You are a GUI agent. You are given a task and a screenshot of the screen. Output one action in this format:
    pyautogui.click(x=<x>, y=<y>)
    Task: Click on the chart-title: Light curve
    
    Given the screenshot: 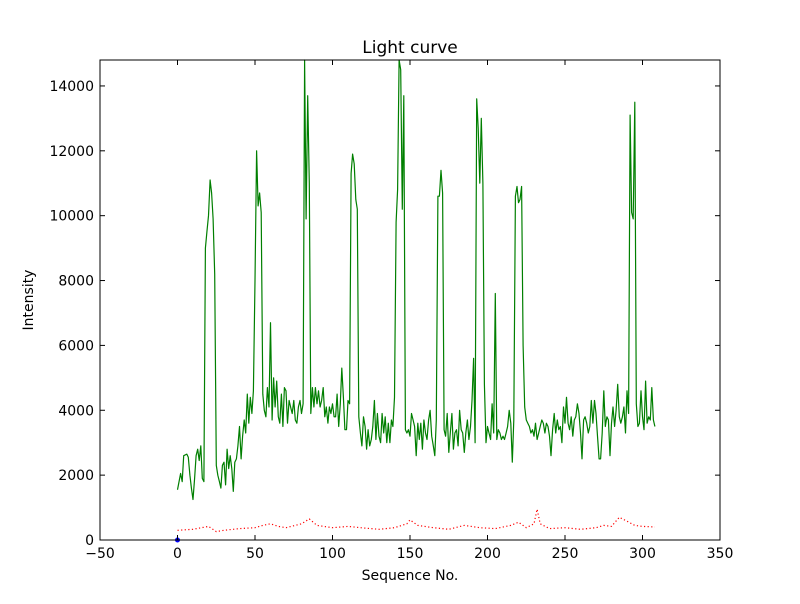 What is the action you would take?
    pyautogui.click(x=409, y=48)
    